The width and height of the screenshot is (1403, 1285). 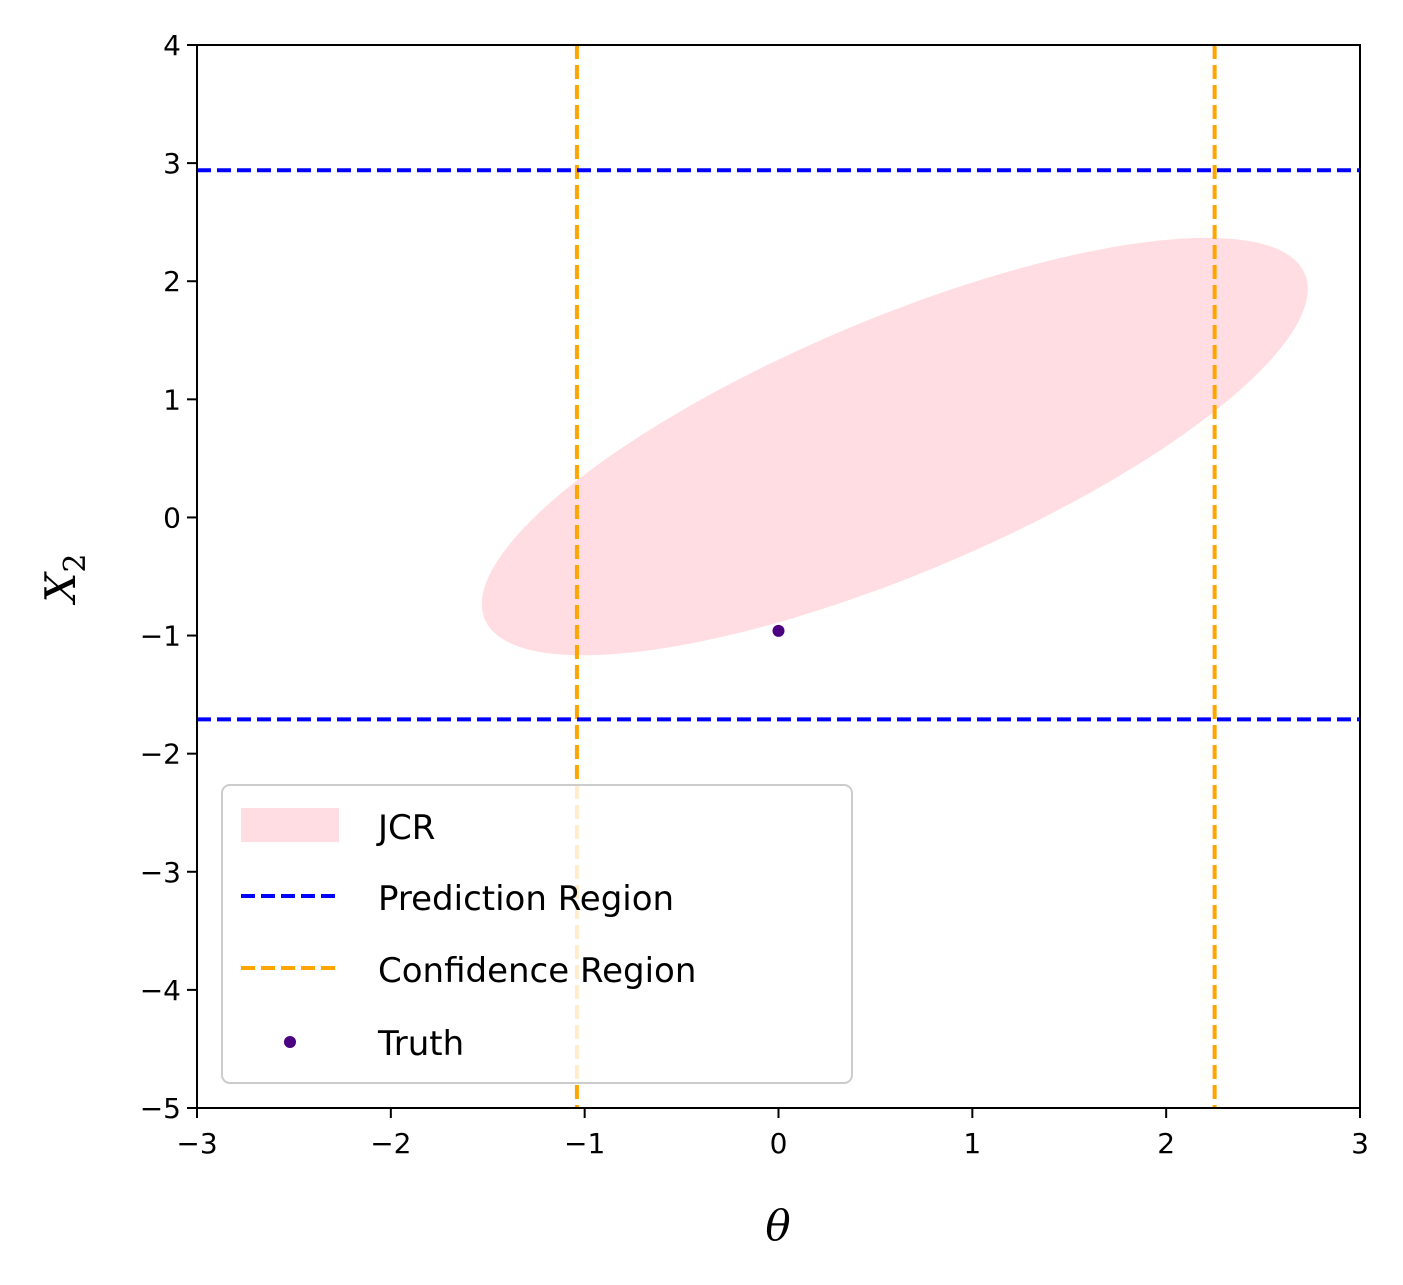 What do you see at coordinates (172, 517) in the screenshot?
I see `y-tick-label: 0` at bounding box center [172, 517].